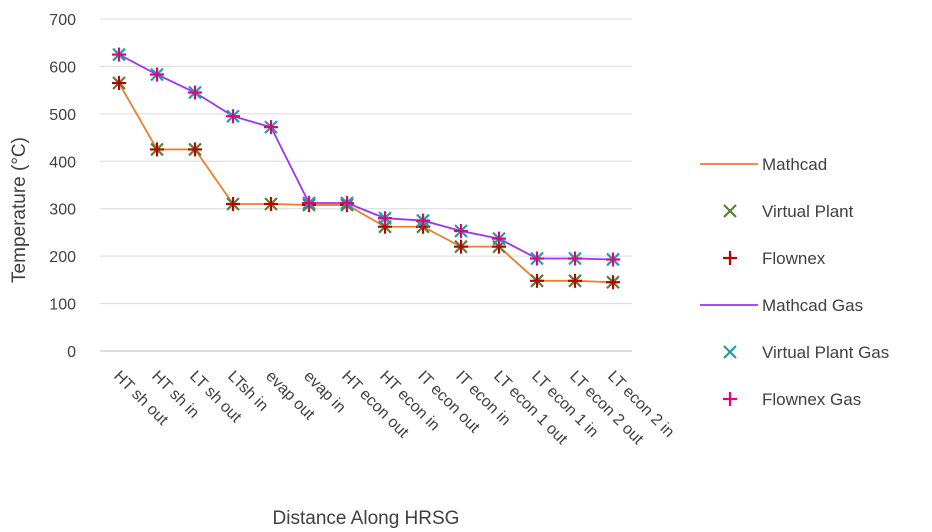 The height and width of the screenshot is (532, 932). I want to click on x-axis-title: Distance Along HRSG, so click(366, 518).